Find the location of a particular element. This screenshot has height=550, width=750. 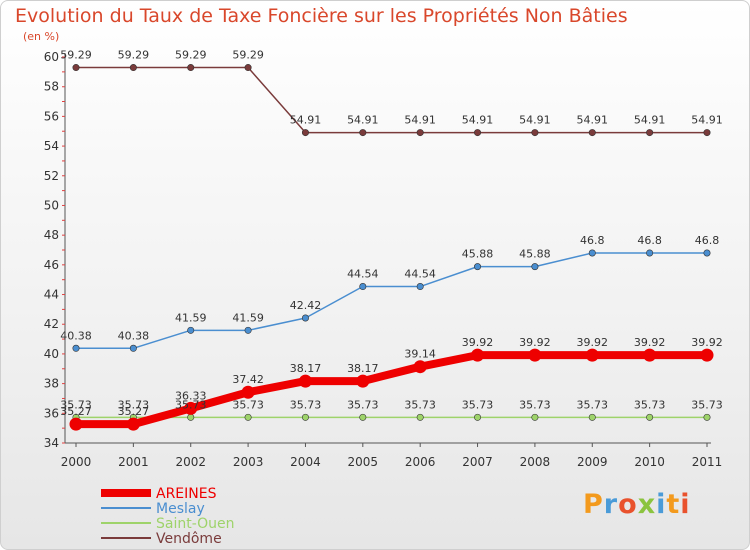

y-tick-label: 54 is located at coordinates (51, 146).